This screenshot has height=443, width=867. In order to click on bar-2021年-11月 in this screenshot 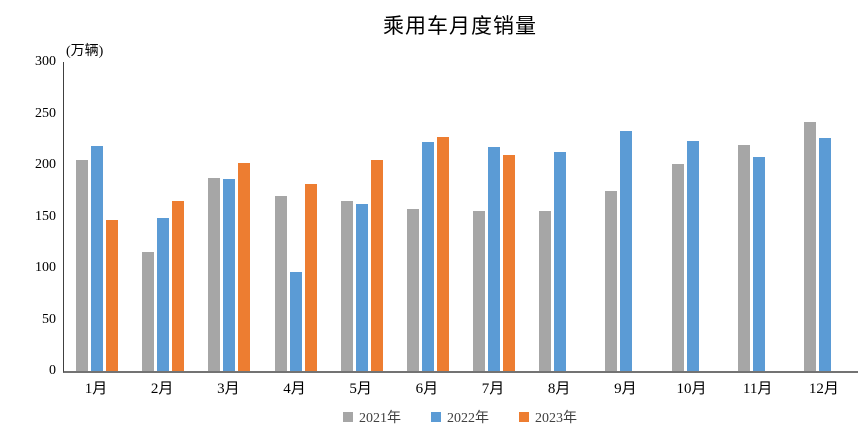, I will do `click(743, 258)`.